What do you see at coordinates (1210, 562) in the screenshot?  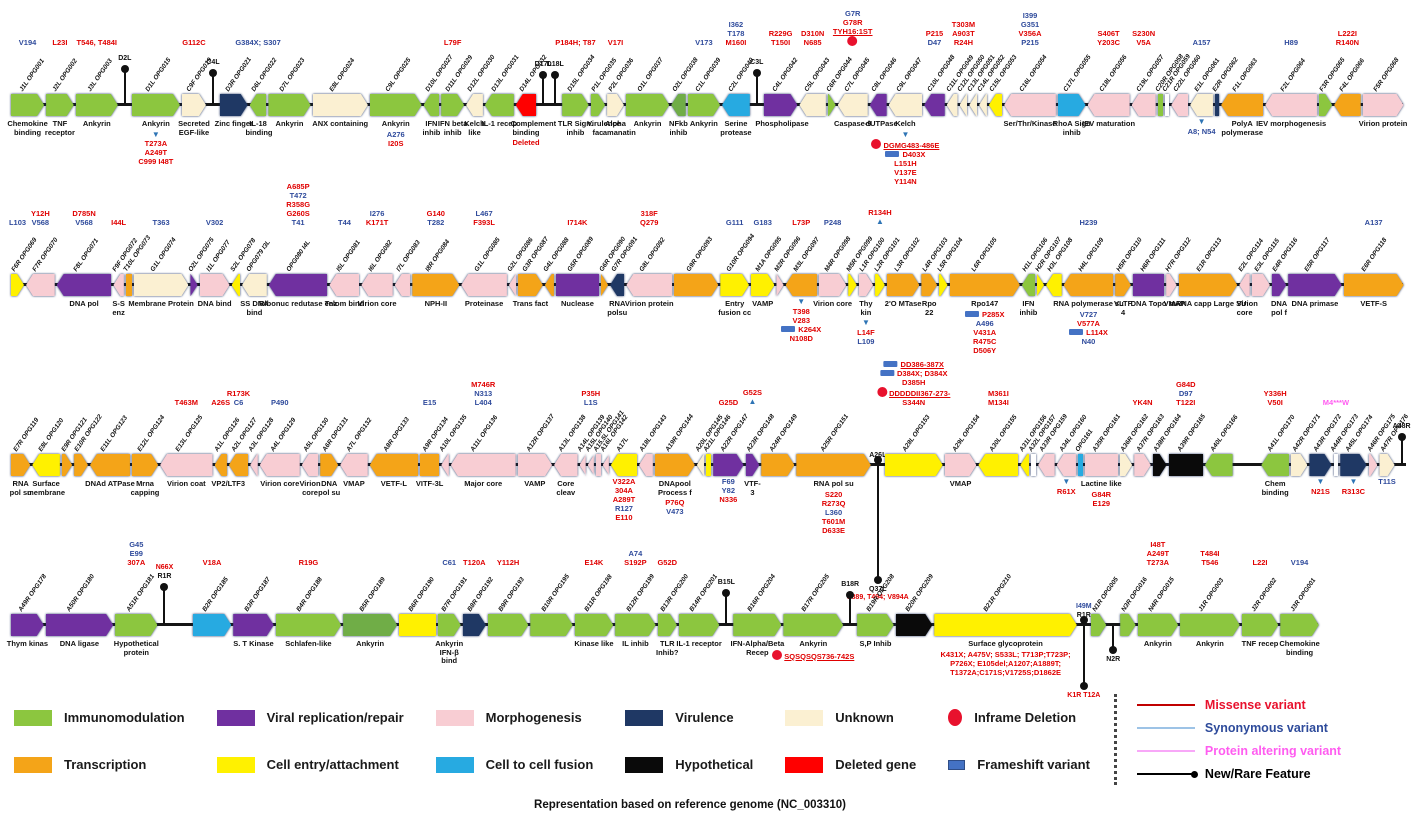 I see `variant-text: T546` at bounding box center [1210, 562].